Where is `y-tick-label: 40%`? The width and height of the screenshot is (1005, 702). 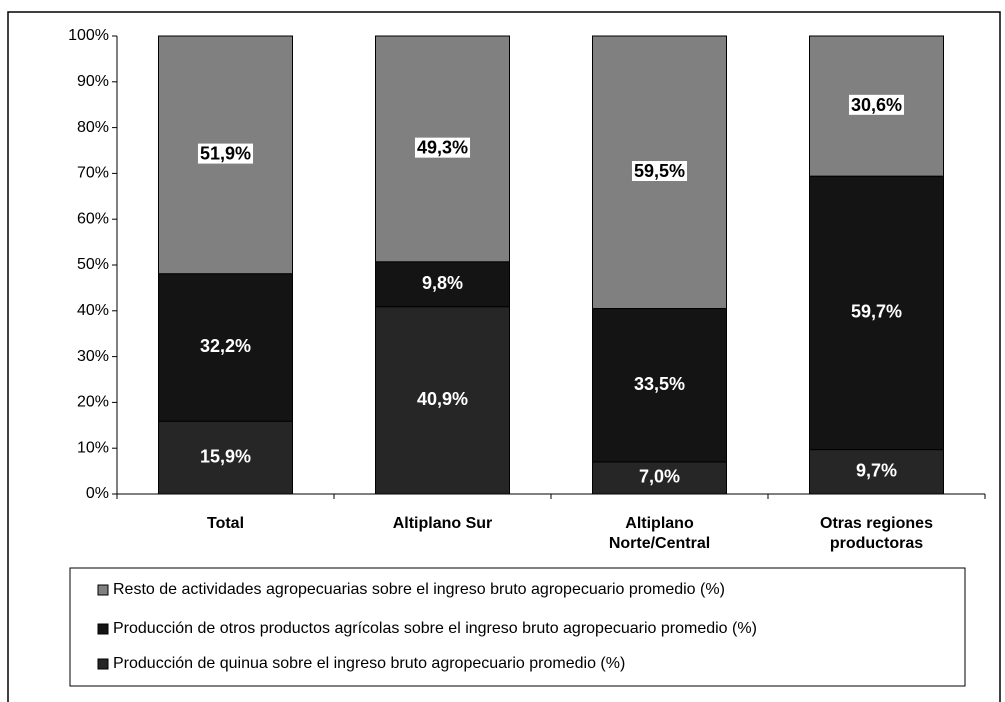 y-tick-label: 40% is located at coordinates (93, 310).